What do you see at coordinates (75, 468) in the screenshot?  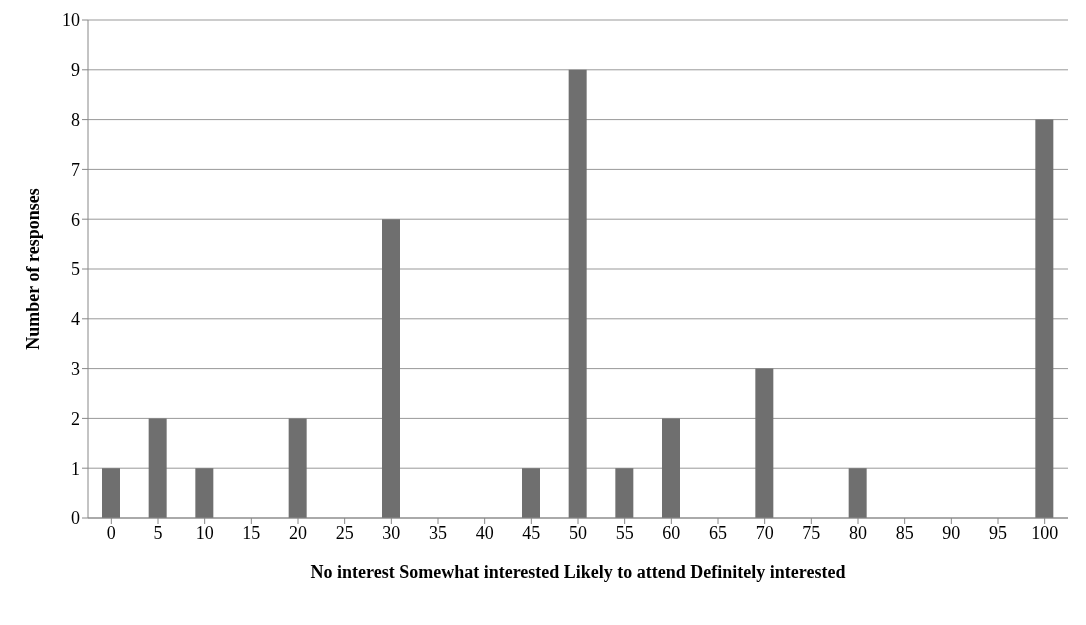 I see `y-tick-label: 1` at bounding box center [75, 468].